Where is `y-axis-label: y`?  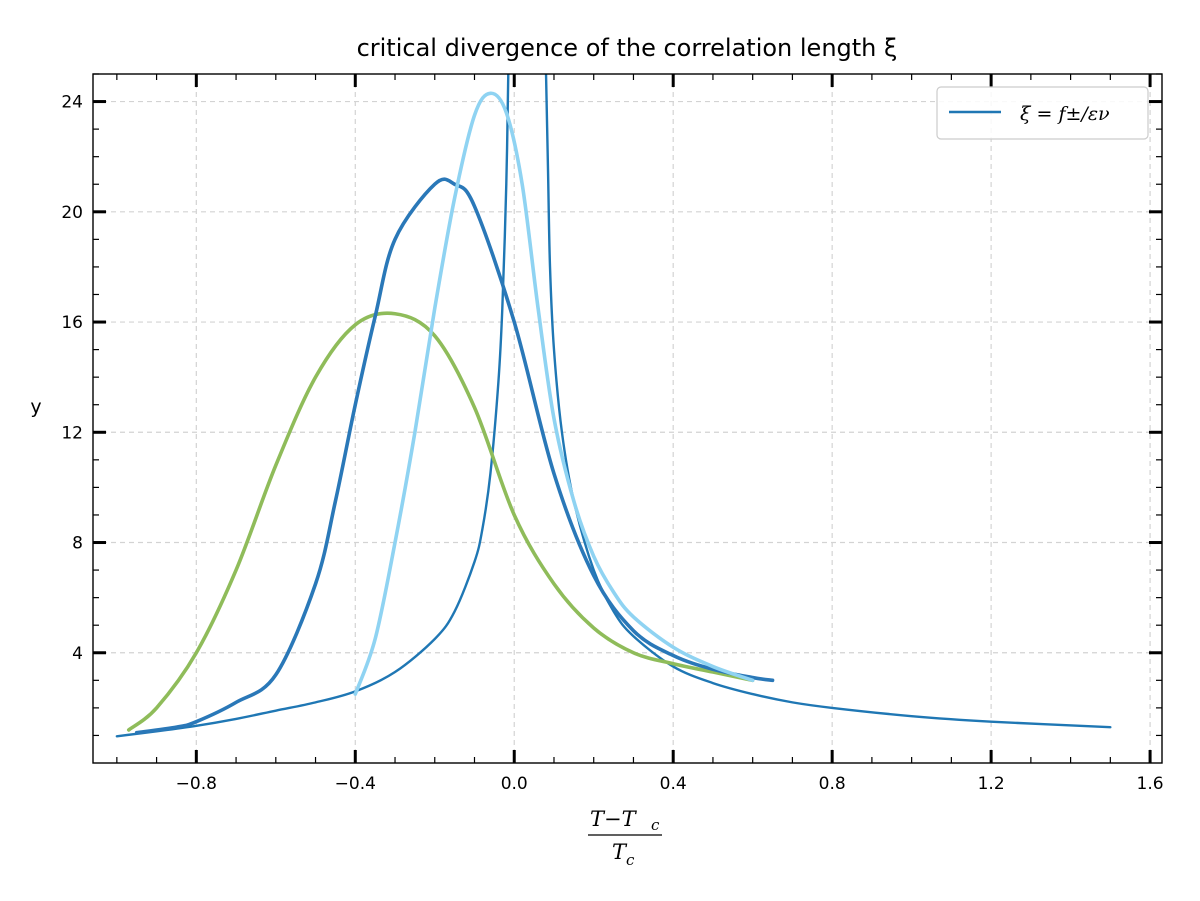 y-axis-label: y is located at coordinates (35, 407).